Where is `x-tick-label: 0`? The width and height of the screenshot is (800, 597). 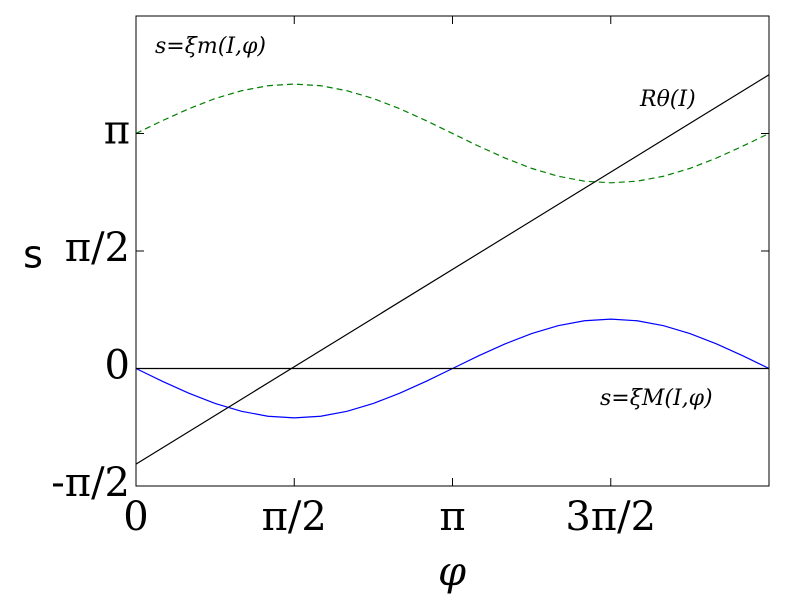 x-tick-label: 0 is located at coordinates (135, 517).